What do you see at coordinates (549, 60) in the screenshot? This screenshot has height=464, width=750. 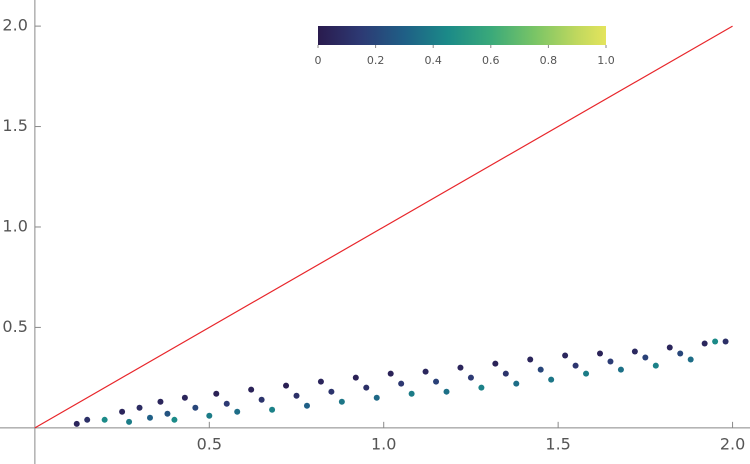 I see `colorbar-tick-label: 0.8` at bounding box center [549, 60].